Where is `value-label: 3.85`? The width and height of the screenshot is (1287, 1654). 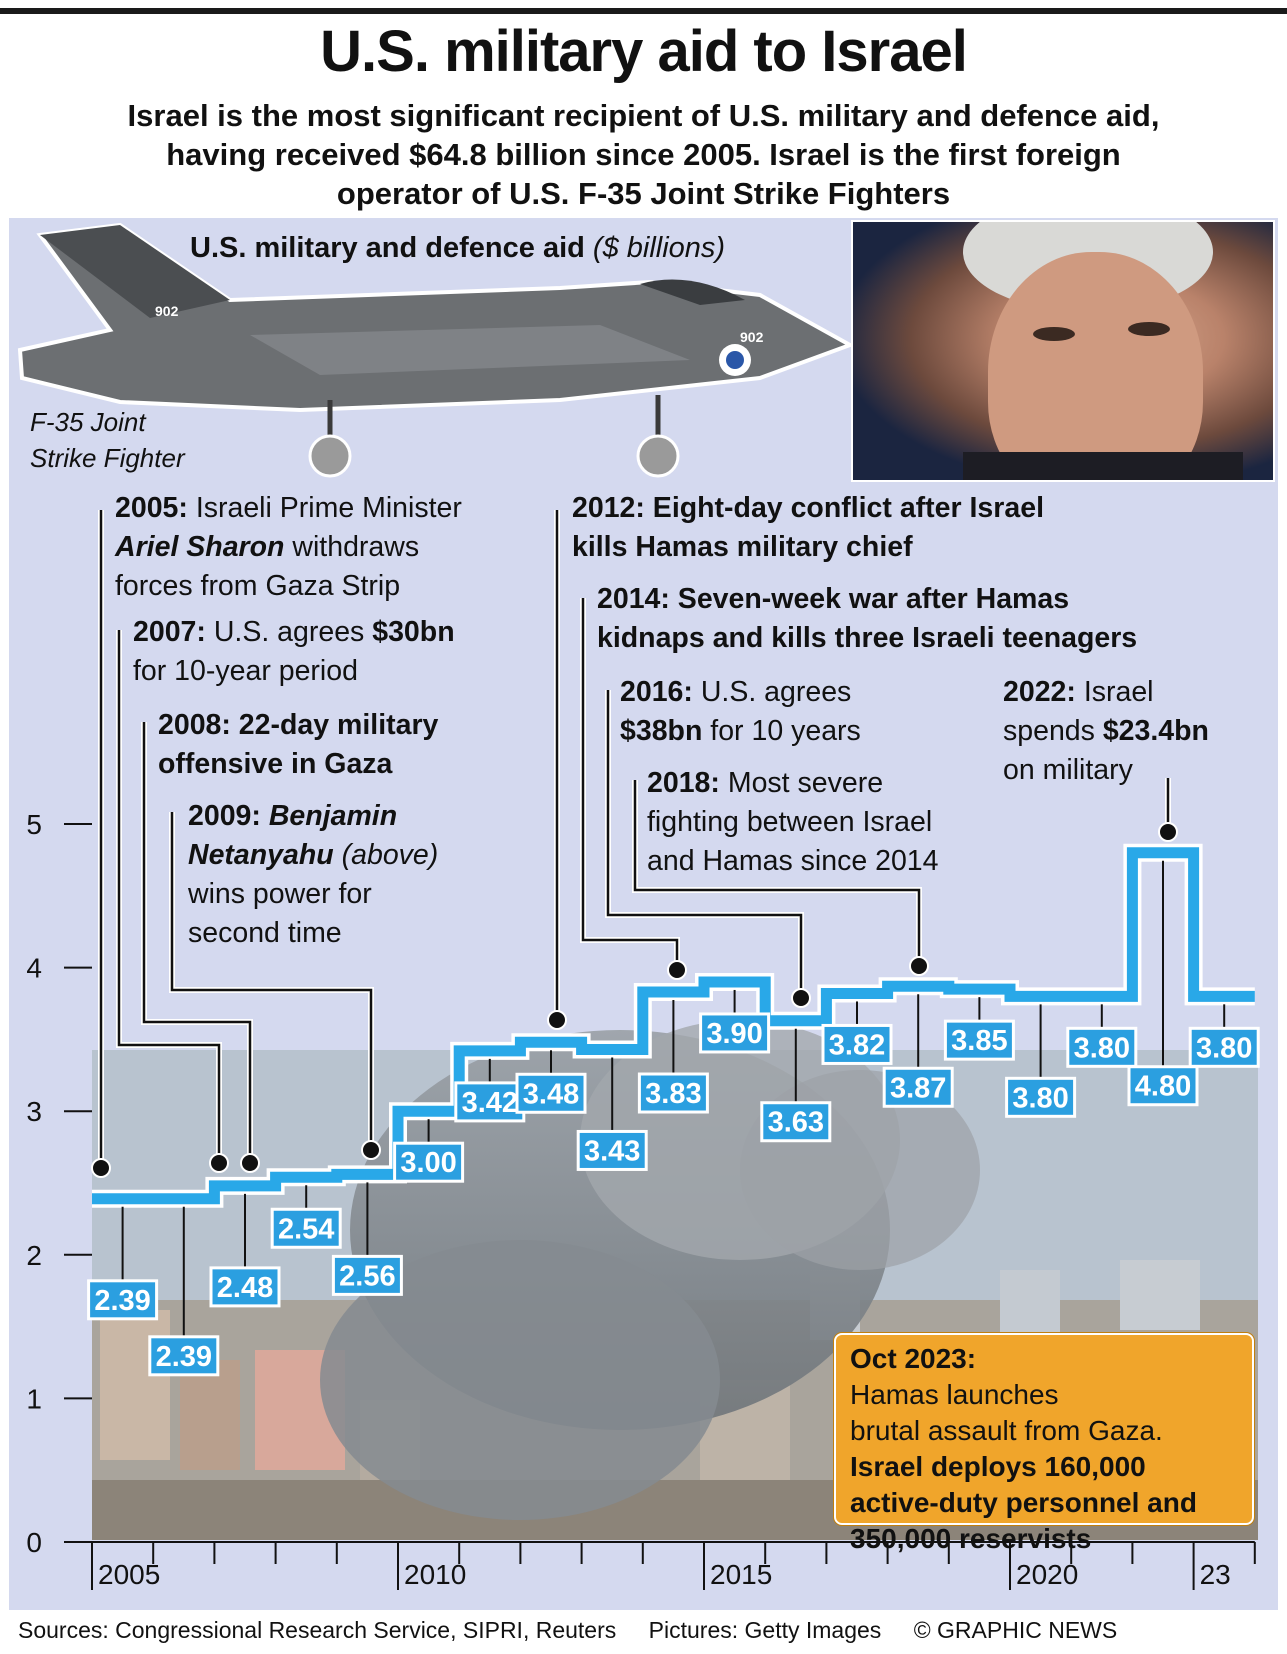 value-label: 3.85 is located at coordinates (979, 1041).